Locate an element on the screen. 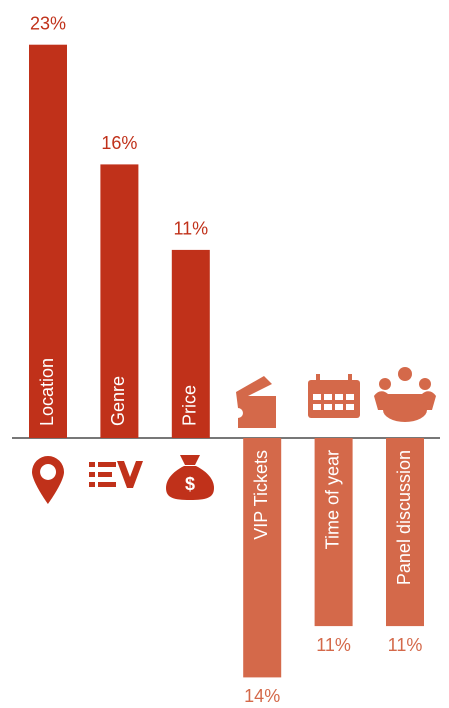 The height and width of the screenshot is (708, 449). category-label: Genre is located at coordinates (118, 401).